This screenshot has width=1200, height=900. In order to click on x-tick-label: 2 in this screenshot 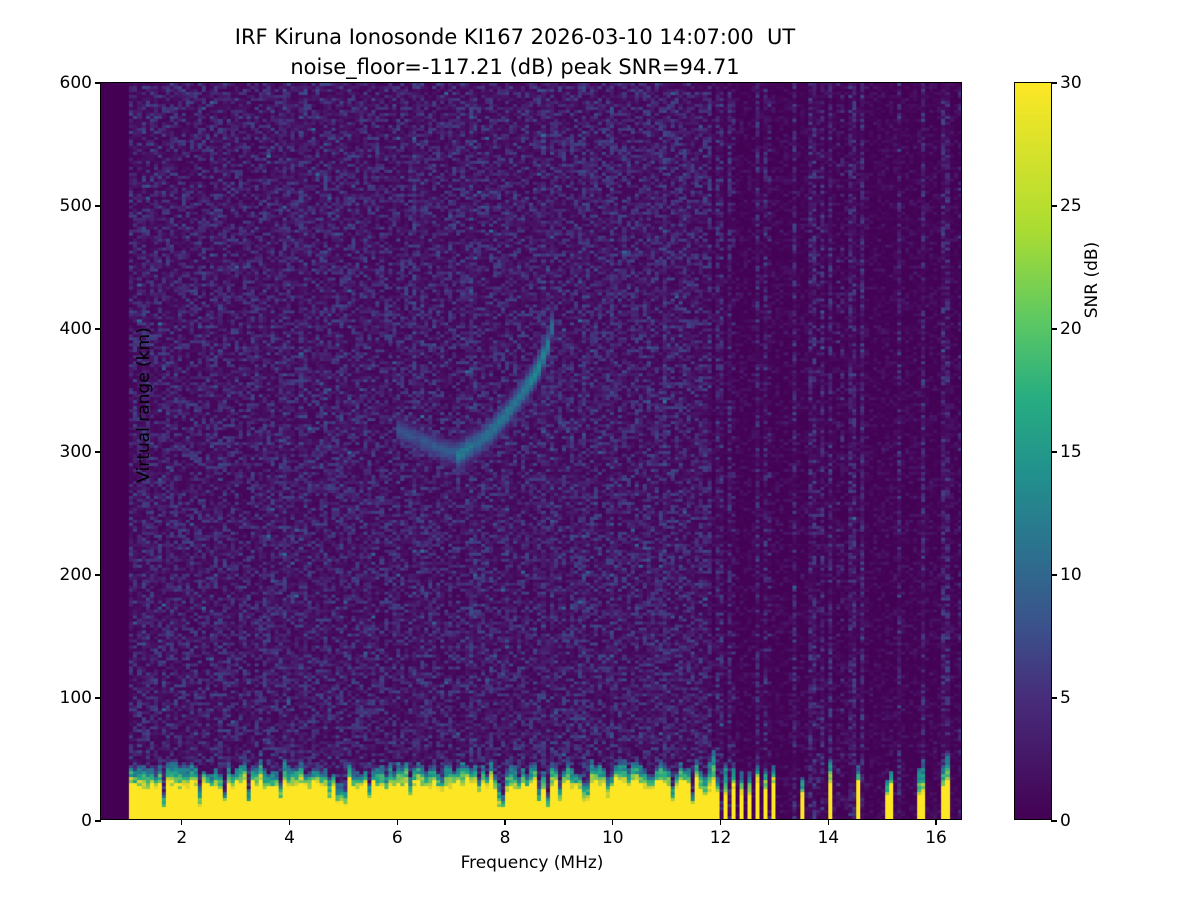, I will do `click(182, 838)`.